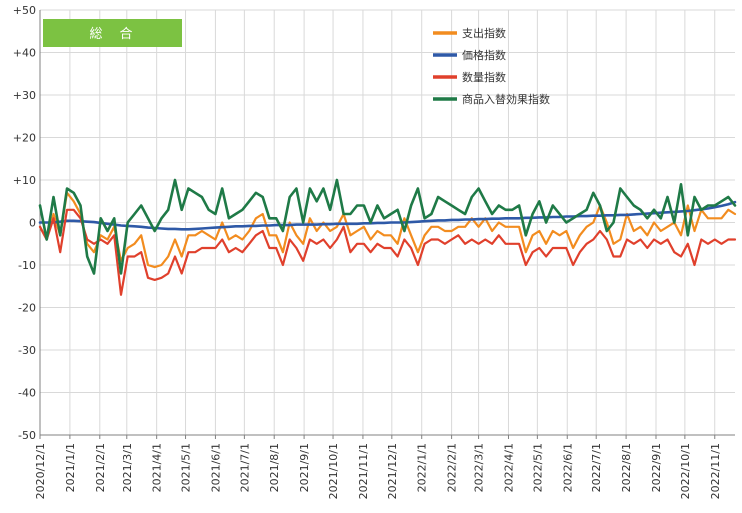 This screenshot has height=513, width=742. Describe the element at coordinates (484, 77) in the screenshot. I see `legend-label: 数量指数` at that location.